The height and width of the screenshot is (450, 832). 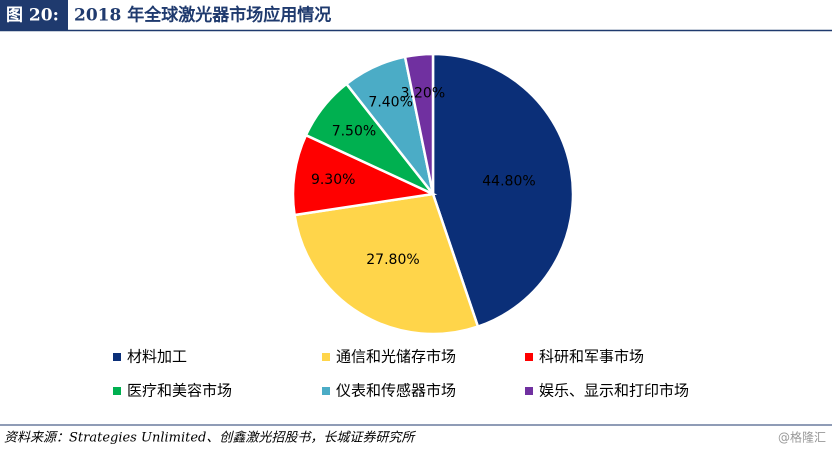 I want to click on legend-label: 通信和光储存市场, so click(x=396, y=357).